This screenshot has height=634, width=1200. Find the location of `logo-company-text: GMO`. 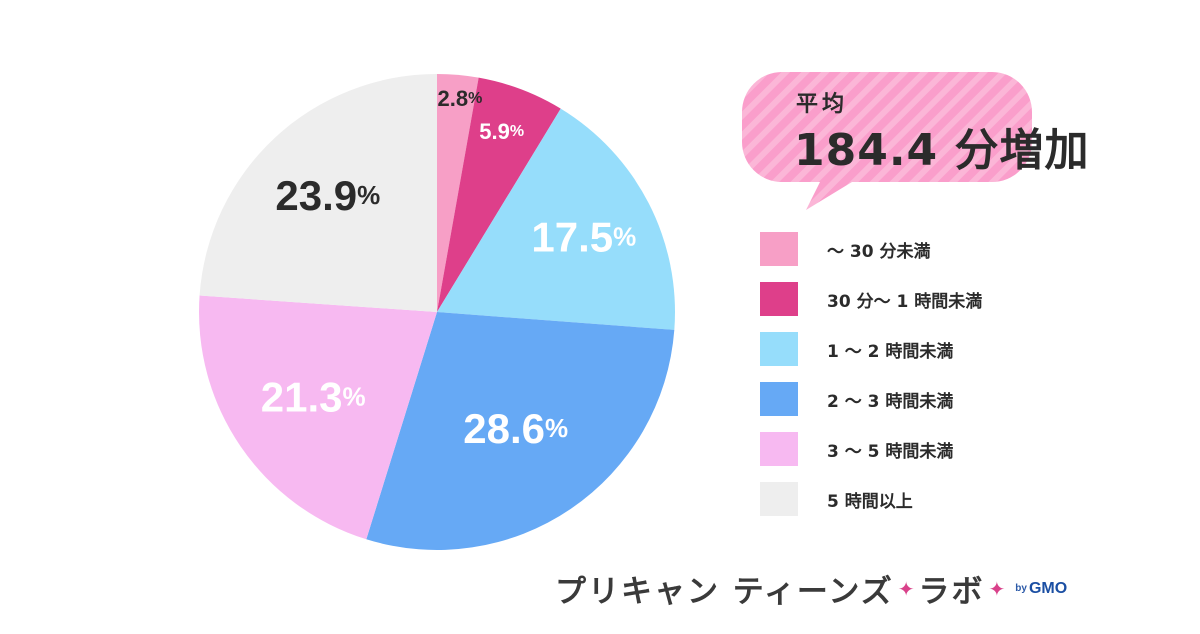

logo-company-text: GMO is located at coordinates (1048, 588).